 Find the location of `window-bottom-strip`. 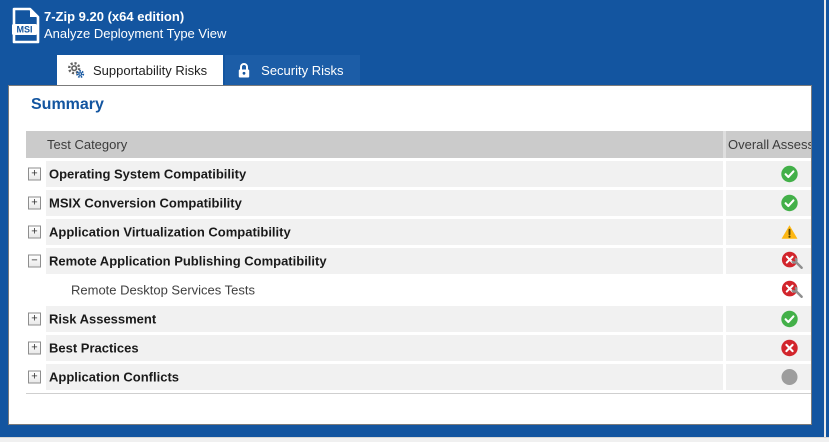

window-bottom-strip is located at coordinates (414, 439).